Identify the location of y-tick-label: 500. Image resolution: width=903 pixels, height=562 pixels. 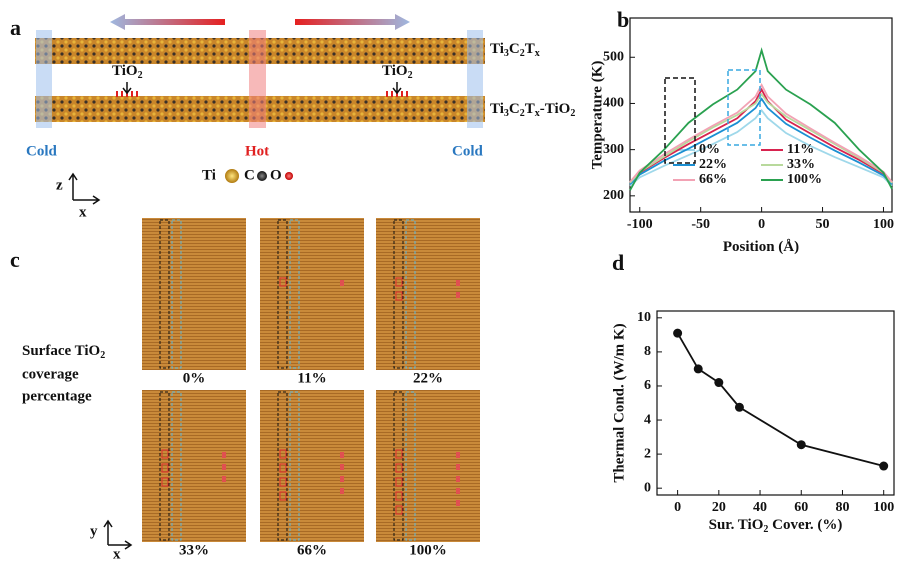
(613, 56).